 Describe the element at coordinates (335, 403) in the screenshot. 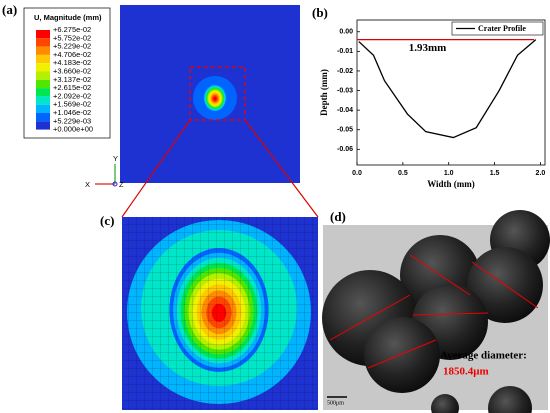

I see `scale-label: 500μm` at that location.